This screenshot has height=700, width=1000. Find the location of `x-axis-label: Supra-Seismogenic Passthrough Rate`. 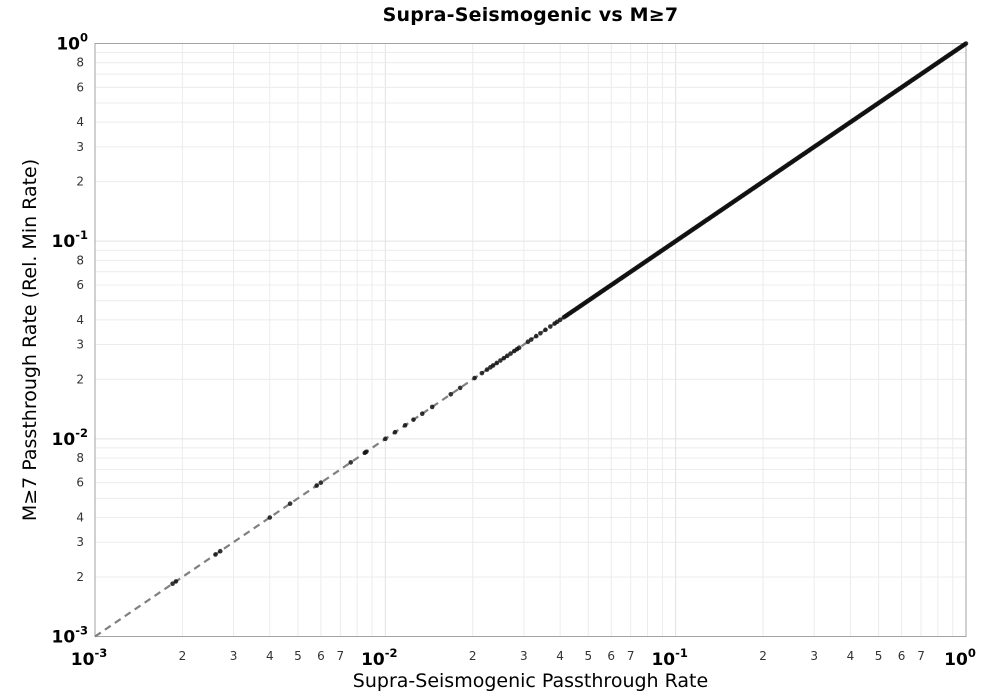

x-axis-label: Supra-Seismogenic Passthrough Rate is located at coordinates (530, 681).